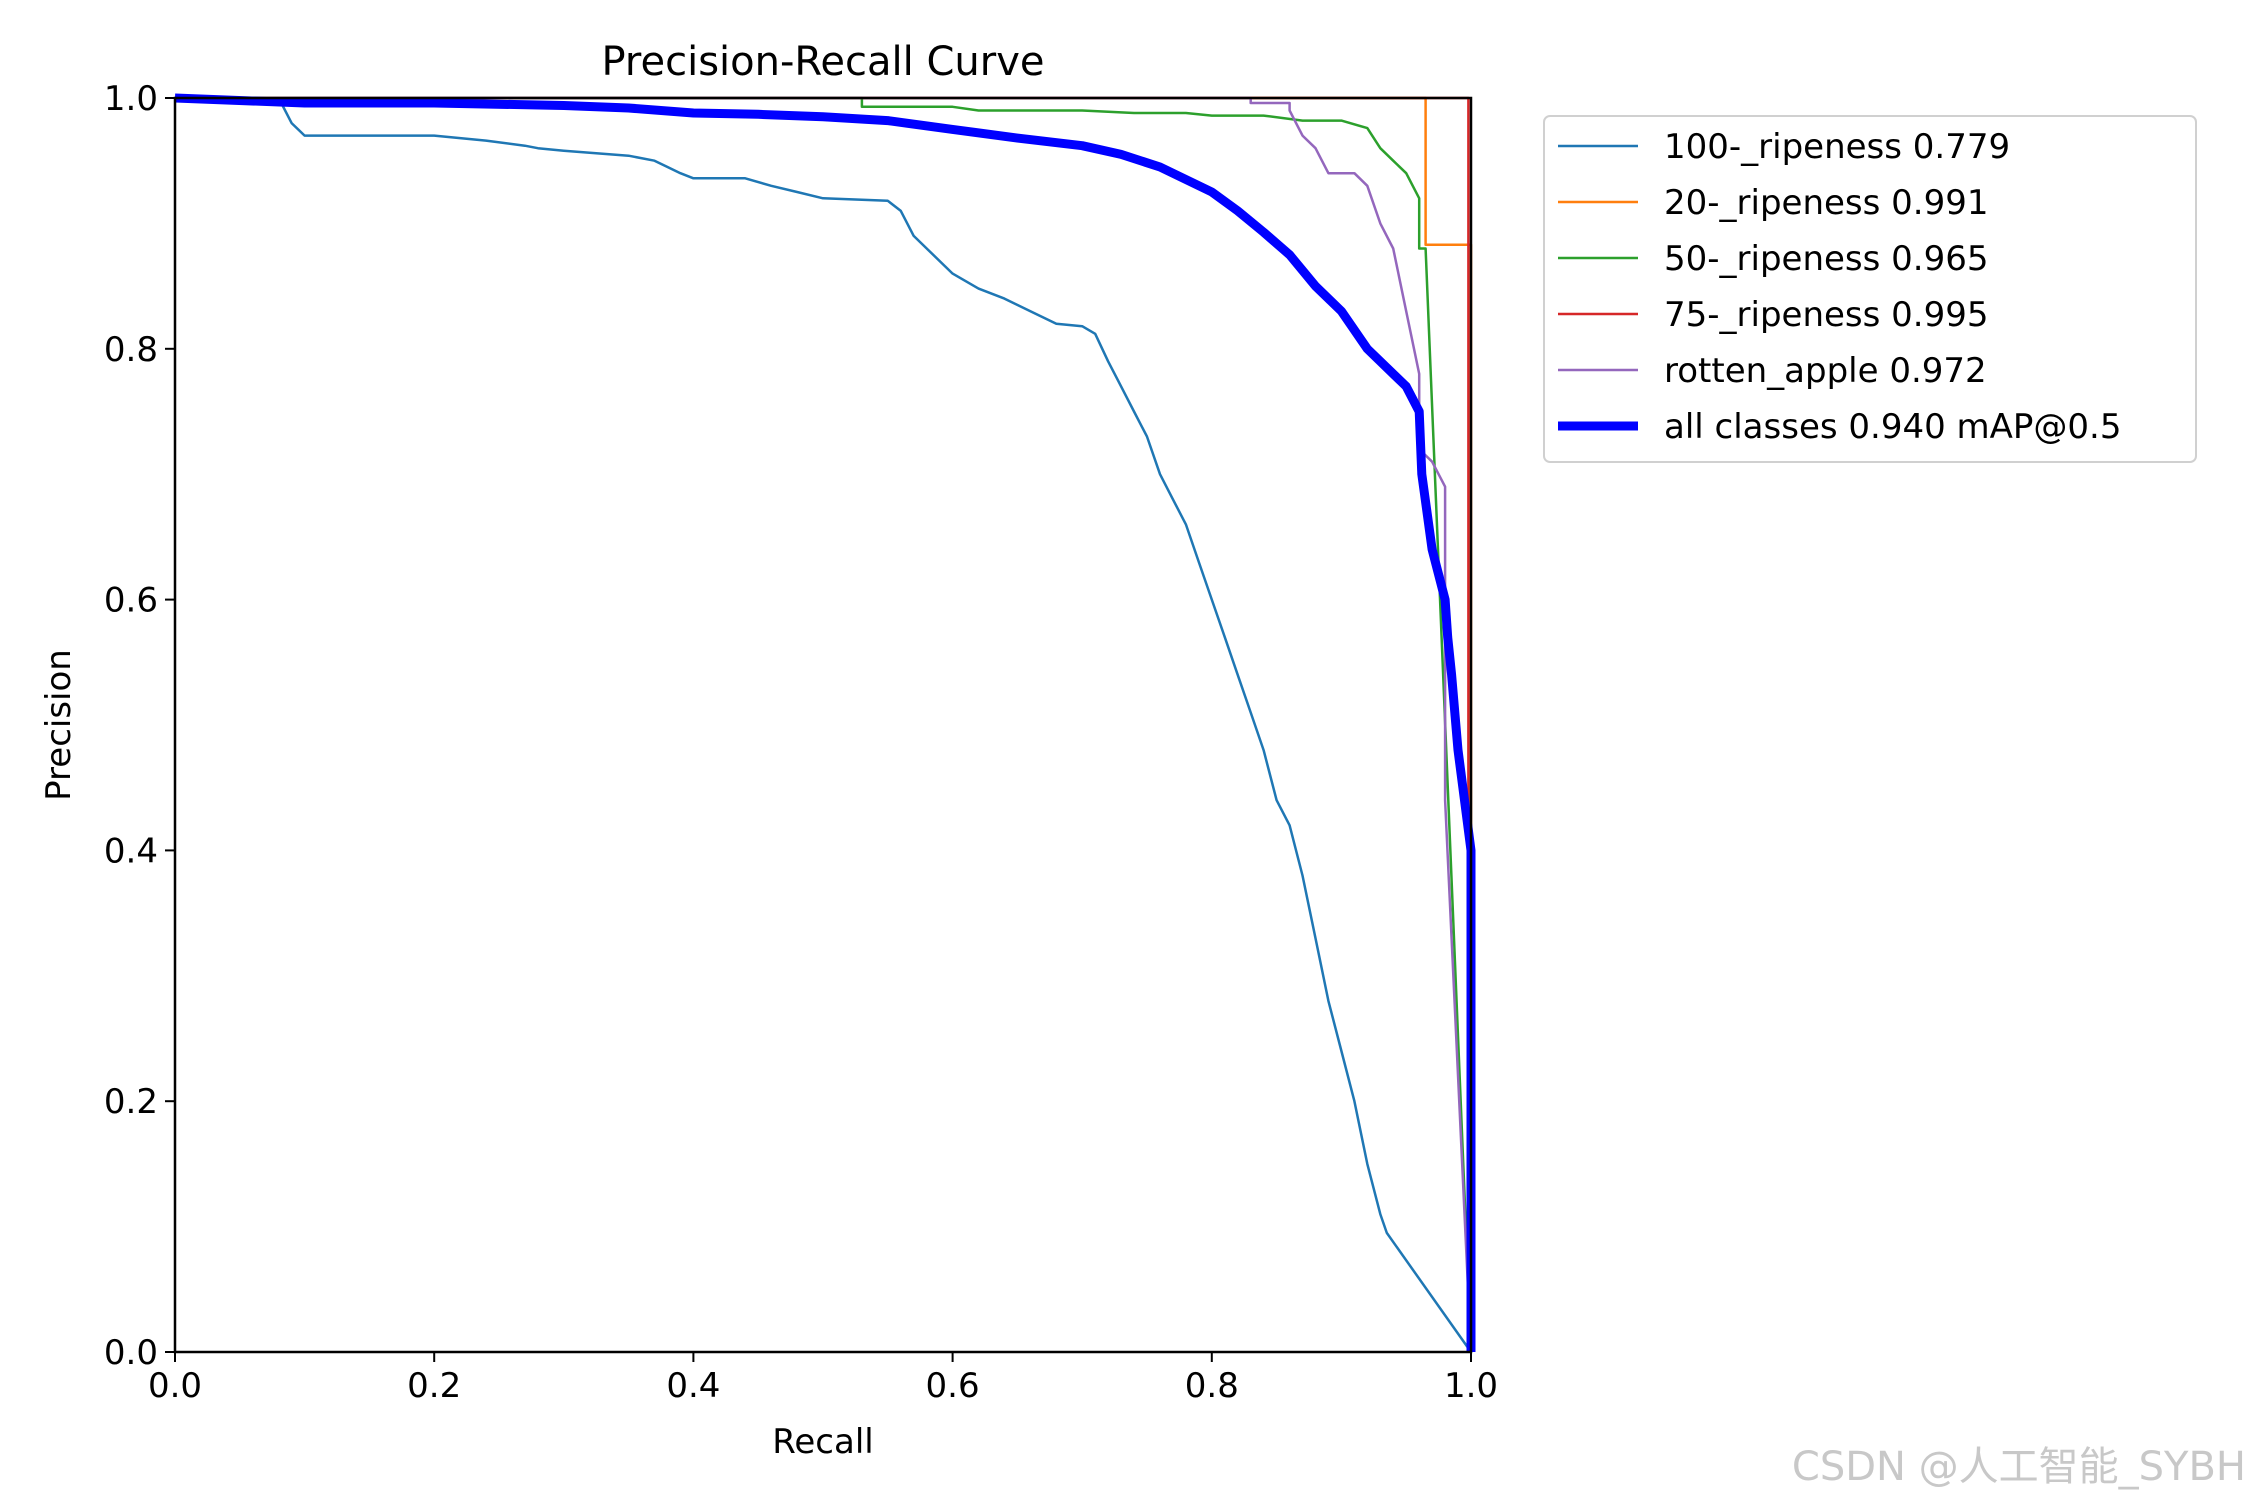  Describe the element at coordinates (131, 1353) in the screenshot. I see `y-tick-label: 0.0` at that location.